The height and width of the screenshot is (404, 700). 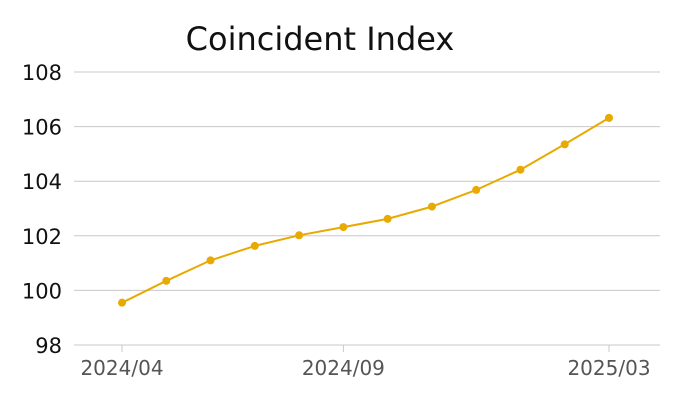 I want to click on x-tick-label: 2024/04, so click(x=121, y=368).